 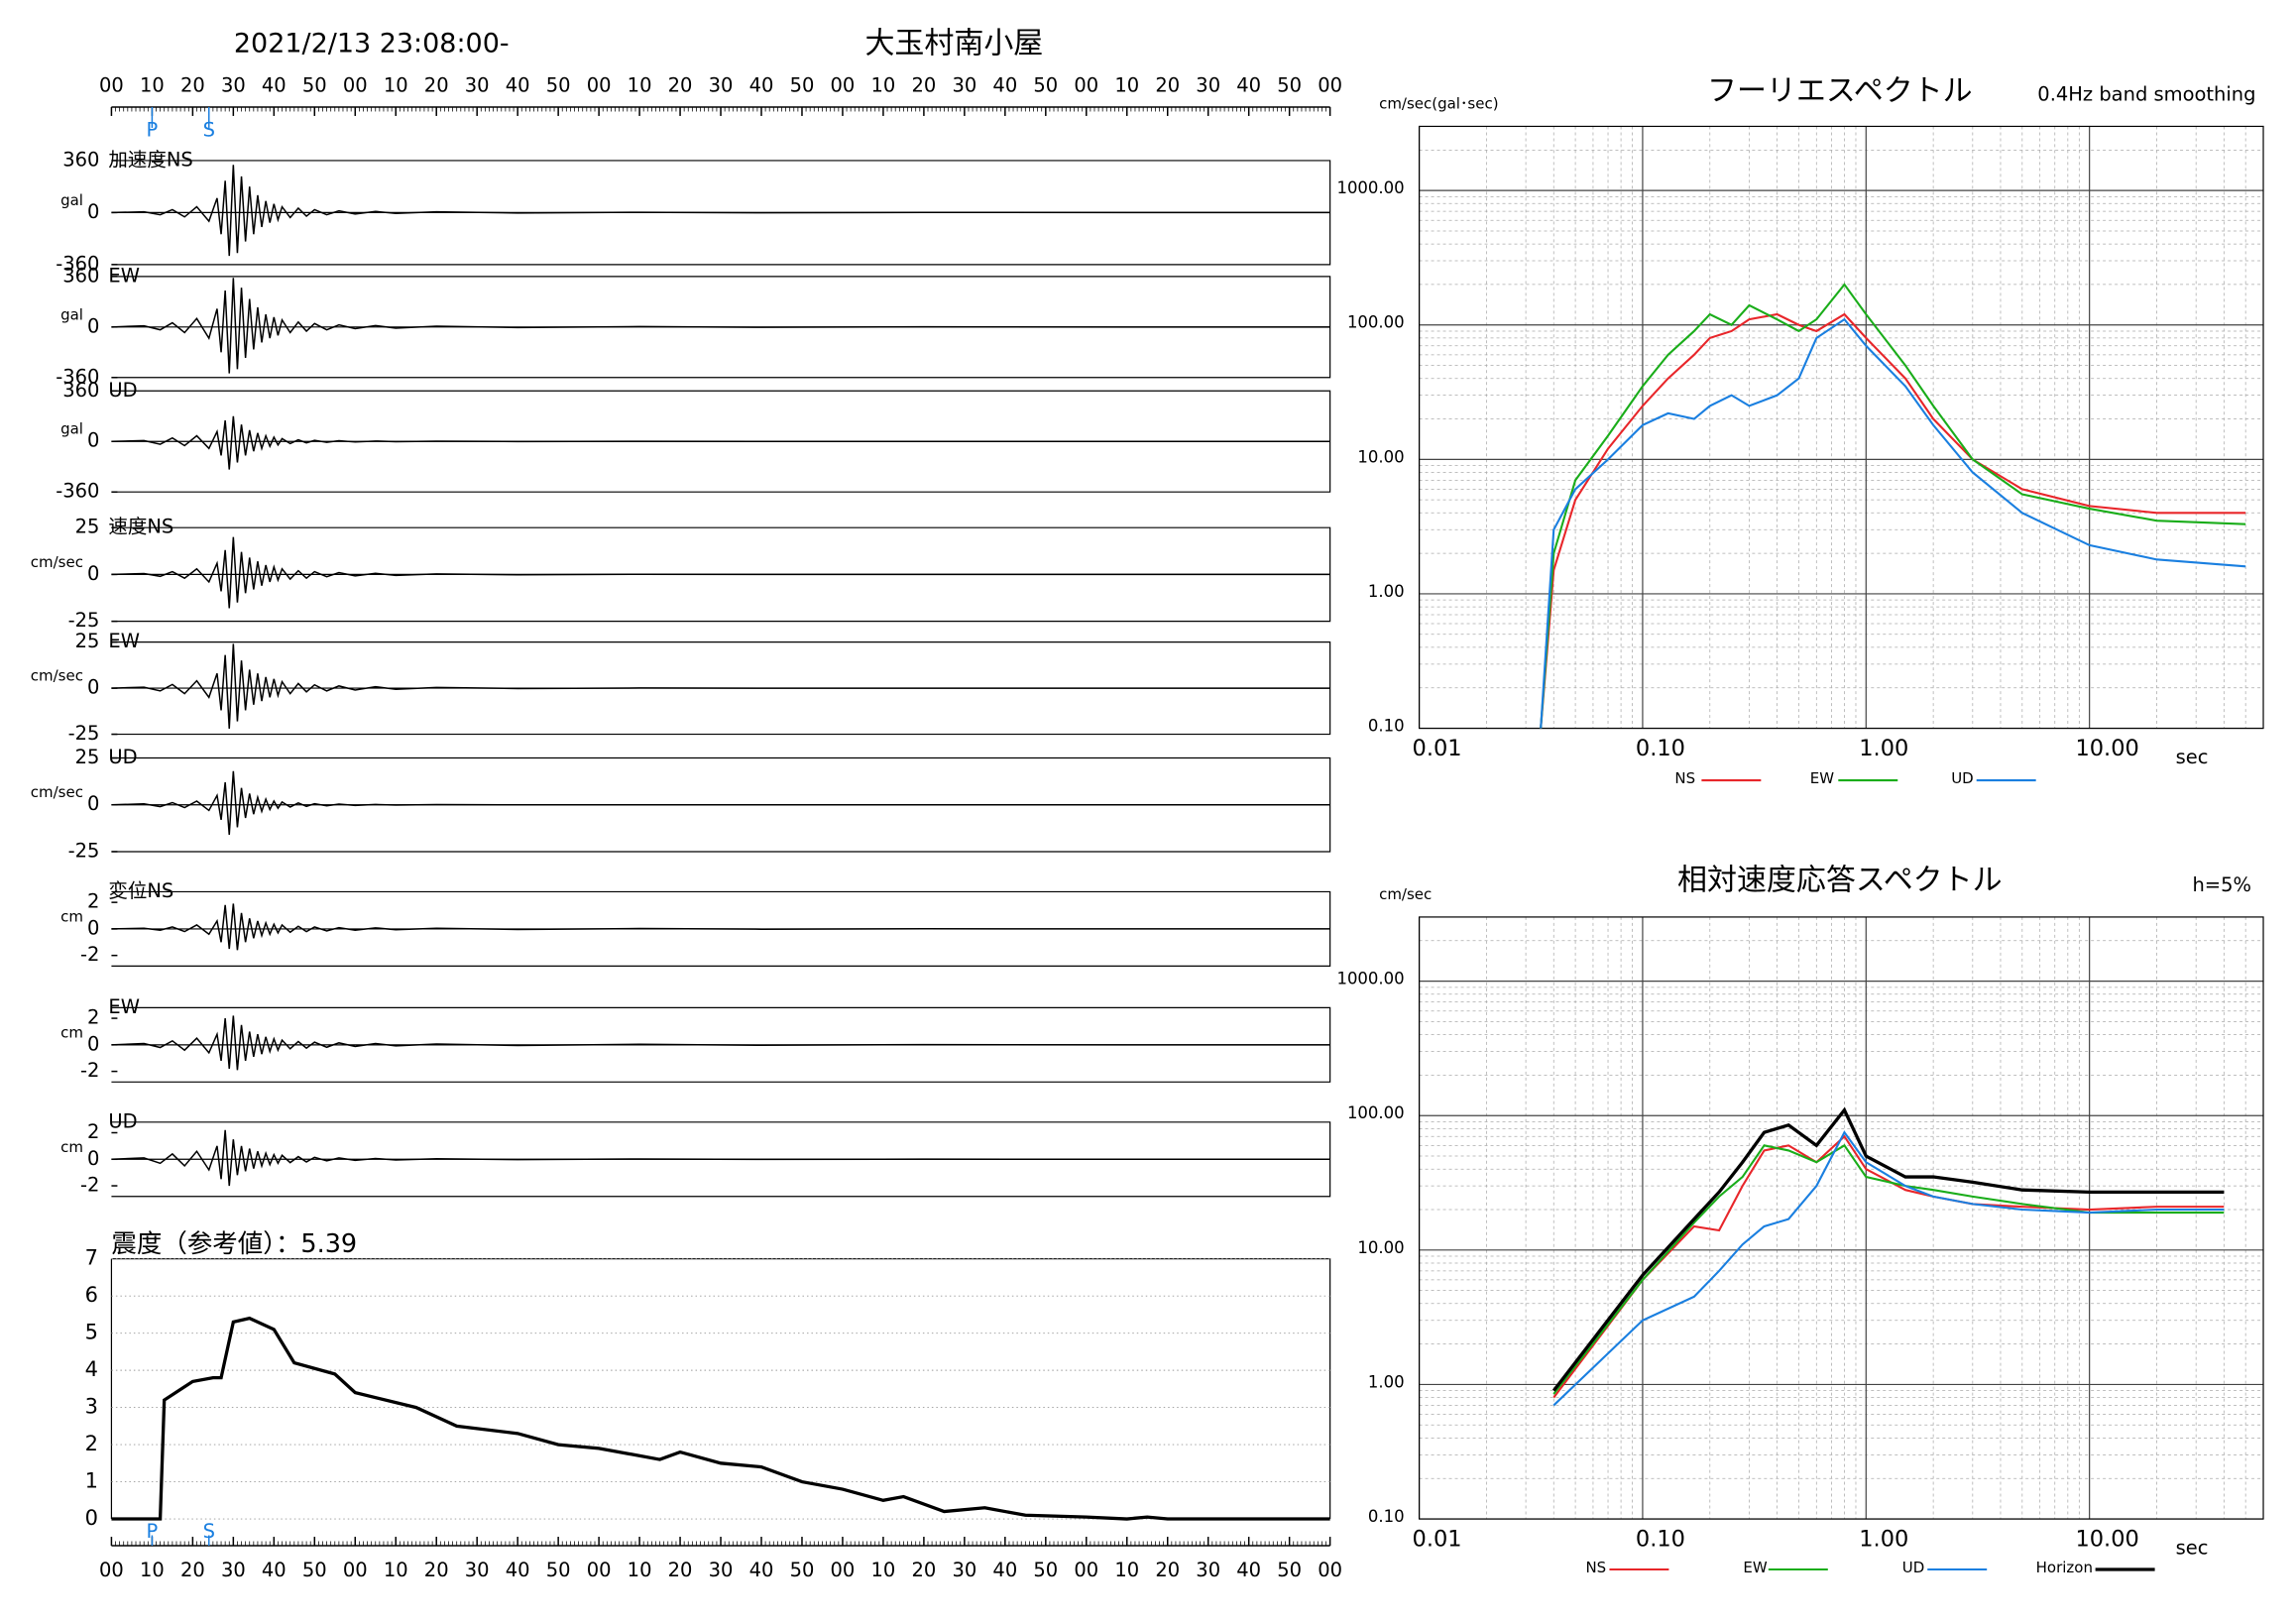 I want to click on y-tick-label: 7, so click(x=92, y=1258).